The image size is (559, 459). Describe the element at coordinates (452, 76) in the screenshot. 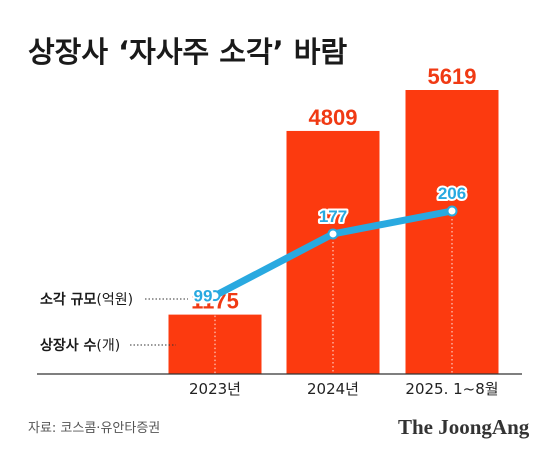

I see `bar-value-label-2: 5619` at that location.